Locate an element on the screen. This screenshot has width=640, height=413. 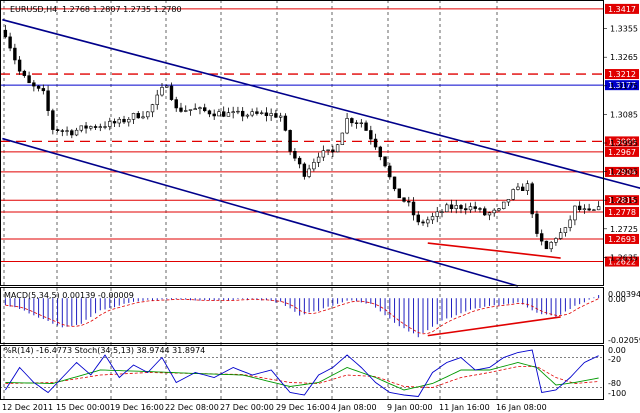
macd-scale-zero: 0.00 is located at coordinates (617, 299).